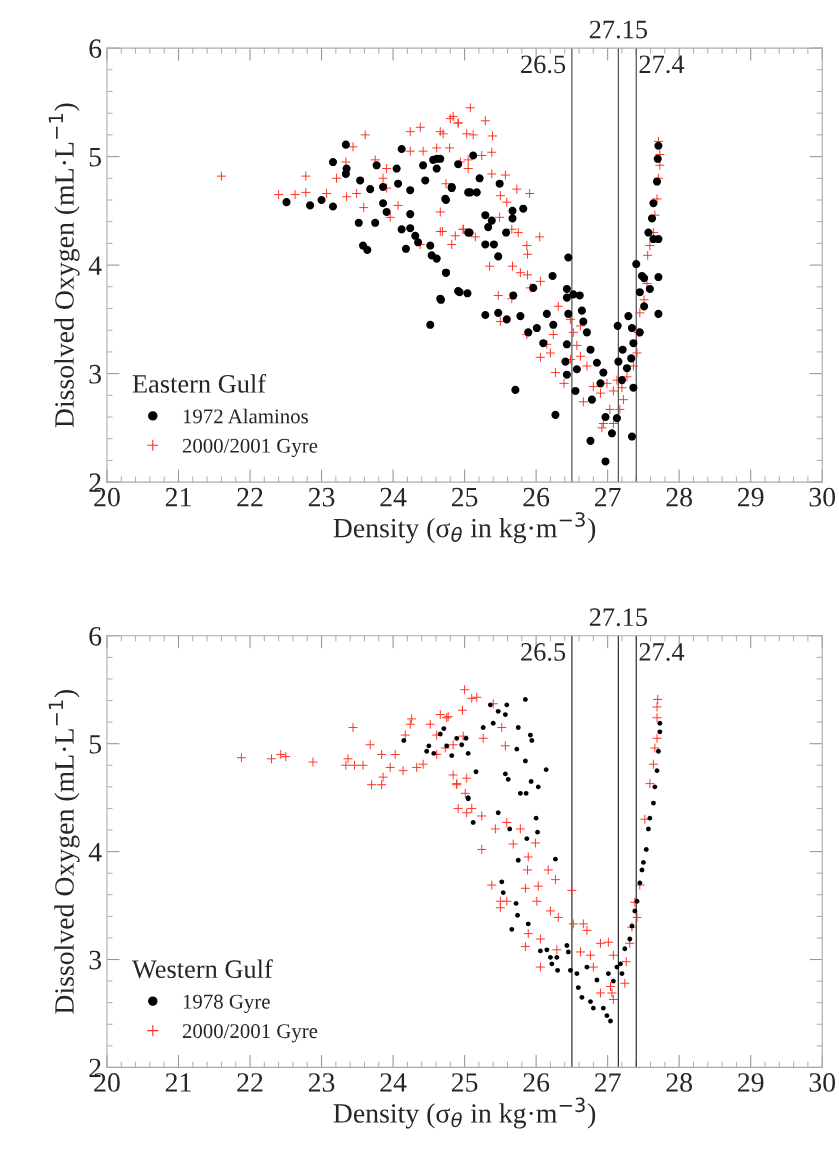 This screenshot has width=839, height=1173. I want to click on legend-title: Western Gulf, so click(202, 969).